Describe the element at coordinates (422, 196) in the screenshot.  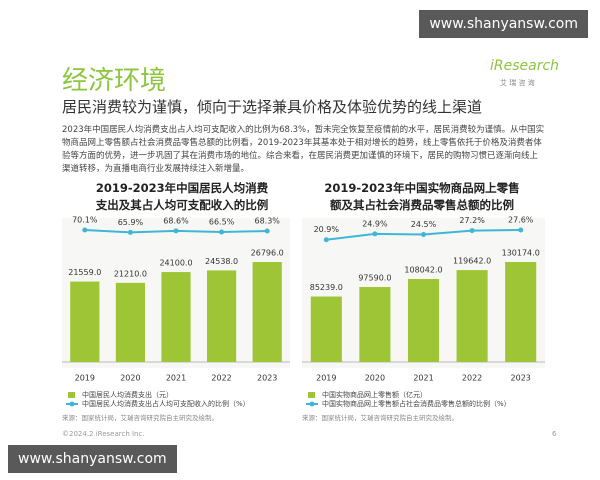
I see `chart-title: 2019-2023年中国实物商品网上零售额及其占社会消费品零售总额的比例` at that location.